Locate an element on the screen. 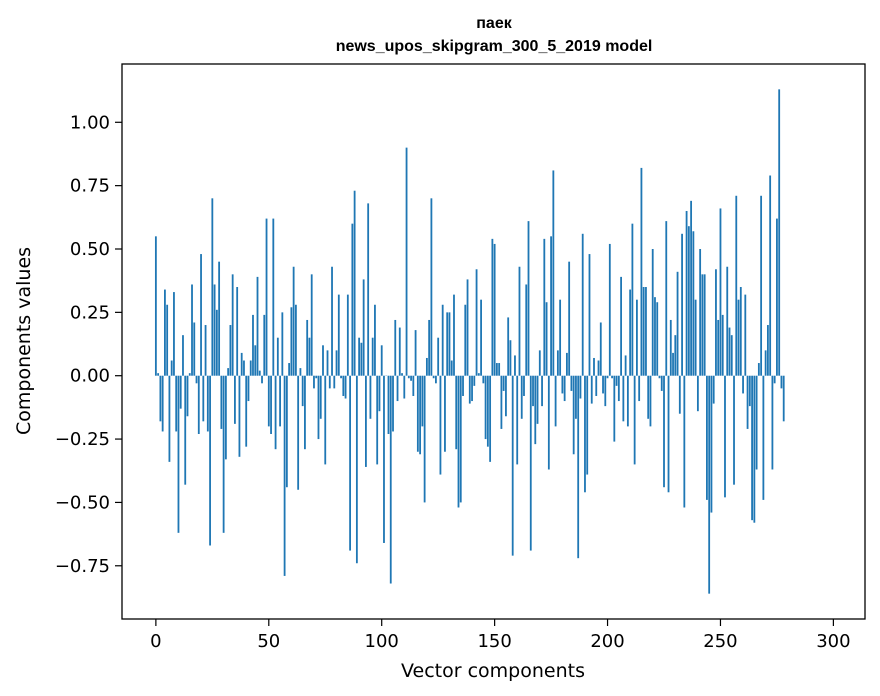 This screenshot has height=696, width=880. y-axis: −0.75 −0.50 −0.25 0.00 0.25 0.50 0.75 1.00 is located at coordinates (88, 344).